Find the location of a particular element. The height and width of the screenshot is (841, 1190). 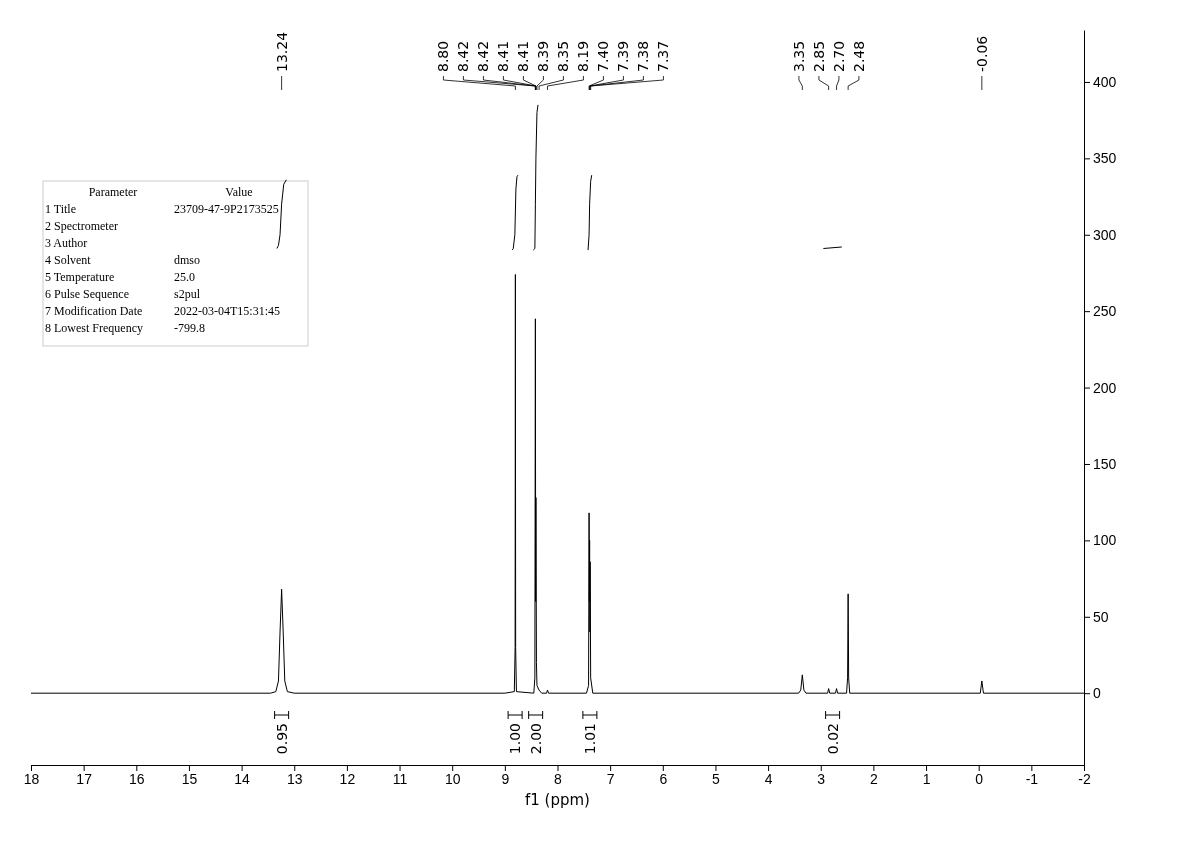

annotation: 1.01 is located at coordinates (589, 739).